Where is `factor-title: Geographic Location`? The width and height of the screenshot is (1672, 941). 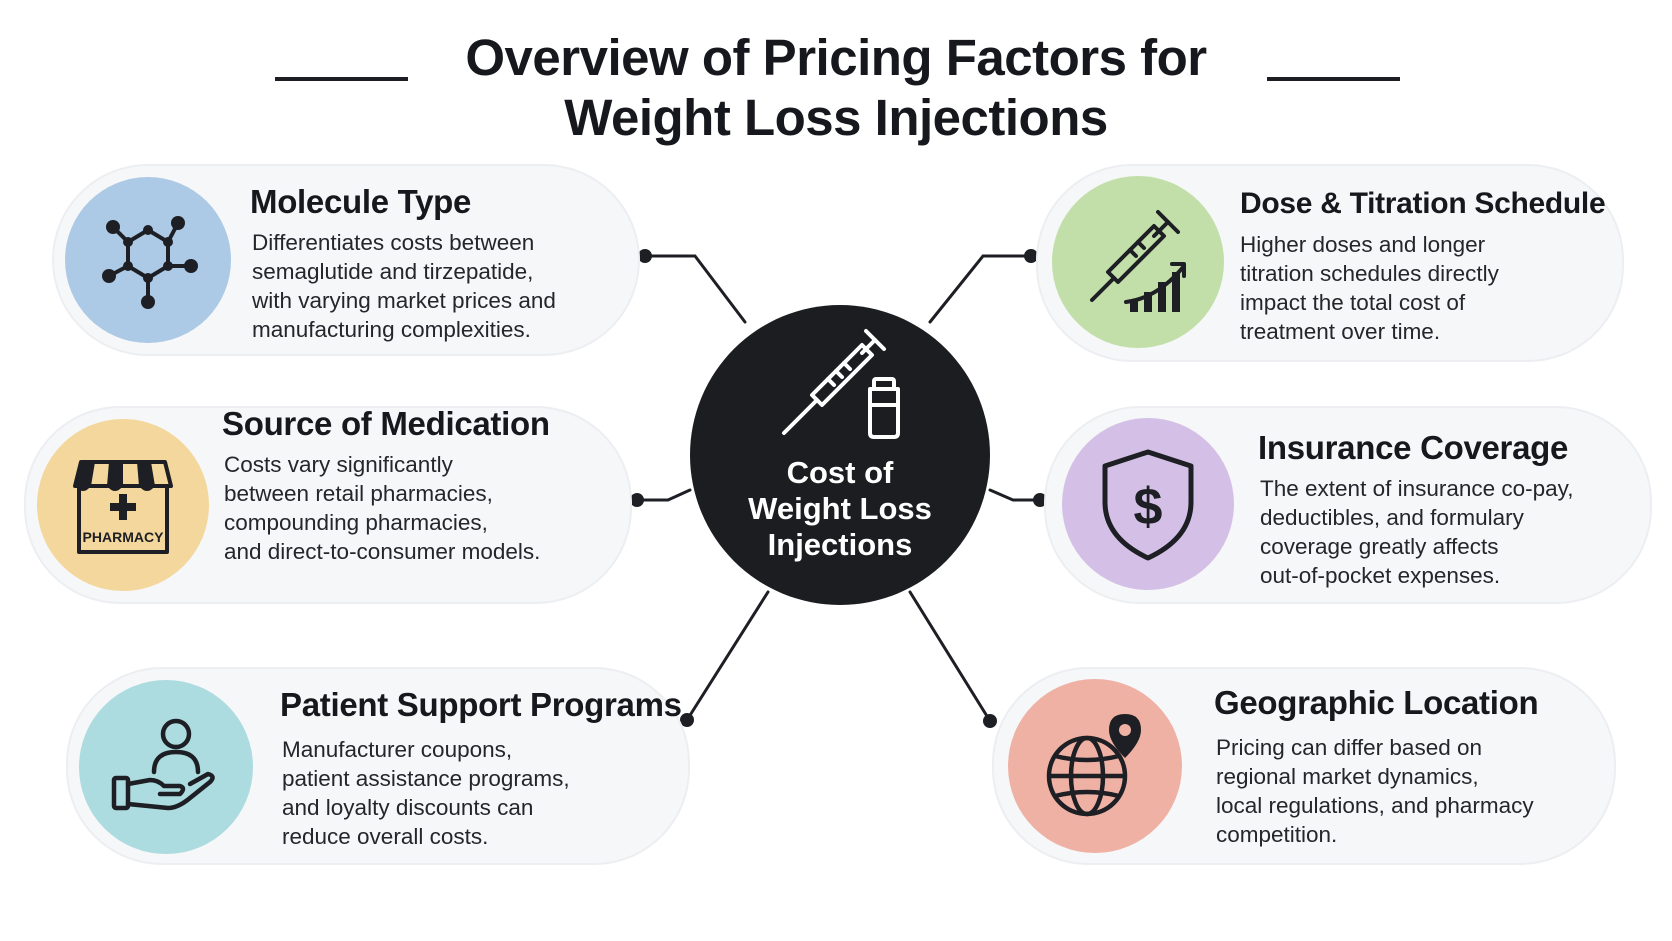
factor-title: Geographic Location is located at coordinates (1376, 702).